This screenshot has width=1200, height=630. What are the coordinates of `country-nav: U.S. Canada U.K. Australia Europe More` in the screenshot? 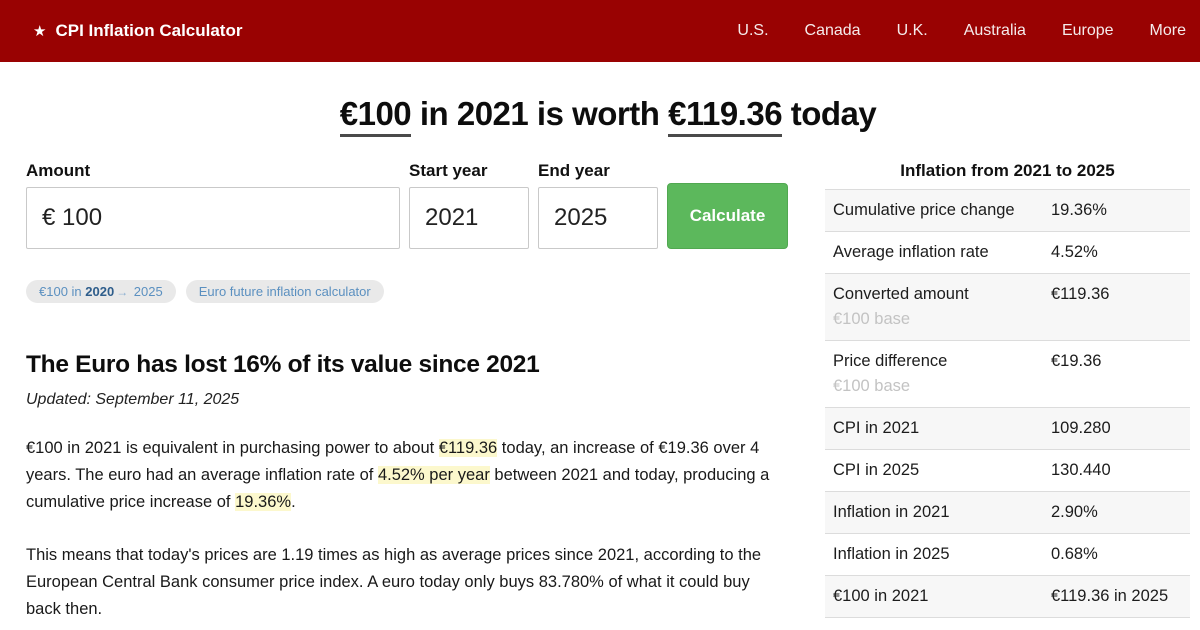 It's located at (961, 31).